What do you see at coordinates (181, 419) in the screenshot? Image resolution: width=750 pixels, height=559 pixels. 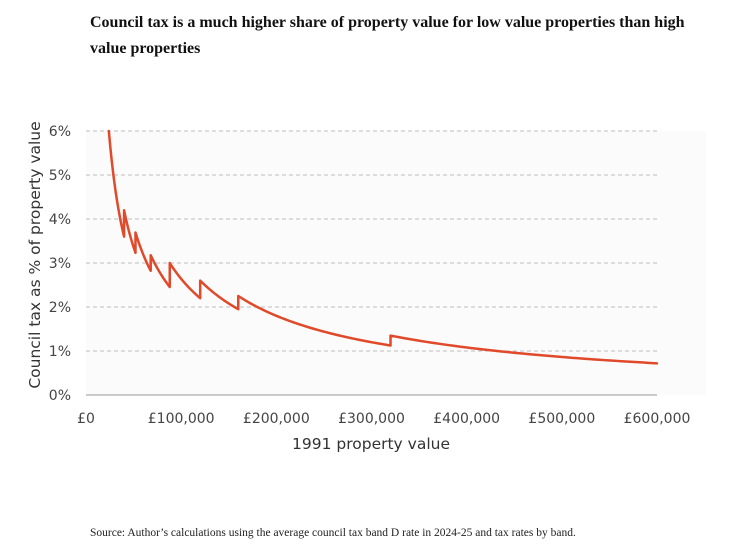 I see `x-tick-label: £100,000` at bounding box center [181, 419].